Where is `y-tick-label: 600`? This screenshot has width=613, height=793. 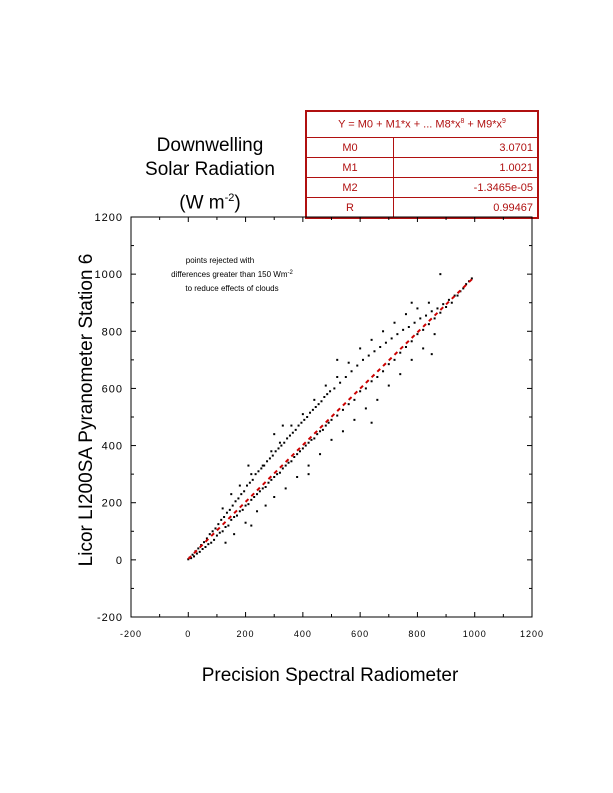 y-tick-label: 600 is located at coordinates (112, 389).